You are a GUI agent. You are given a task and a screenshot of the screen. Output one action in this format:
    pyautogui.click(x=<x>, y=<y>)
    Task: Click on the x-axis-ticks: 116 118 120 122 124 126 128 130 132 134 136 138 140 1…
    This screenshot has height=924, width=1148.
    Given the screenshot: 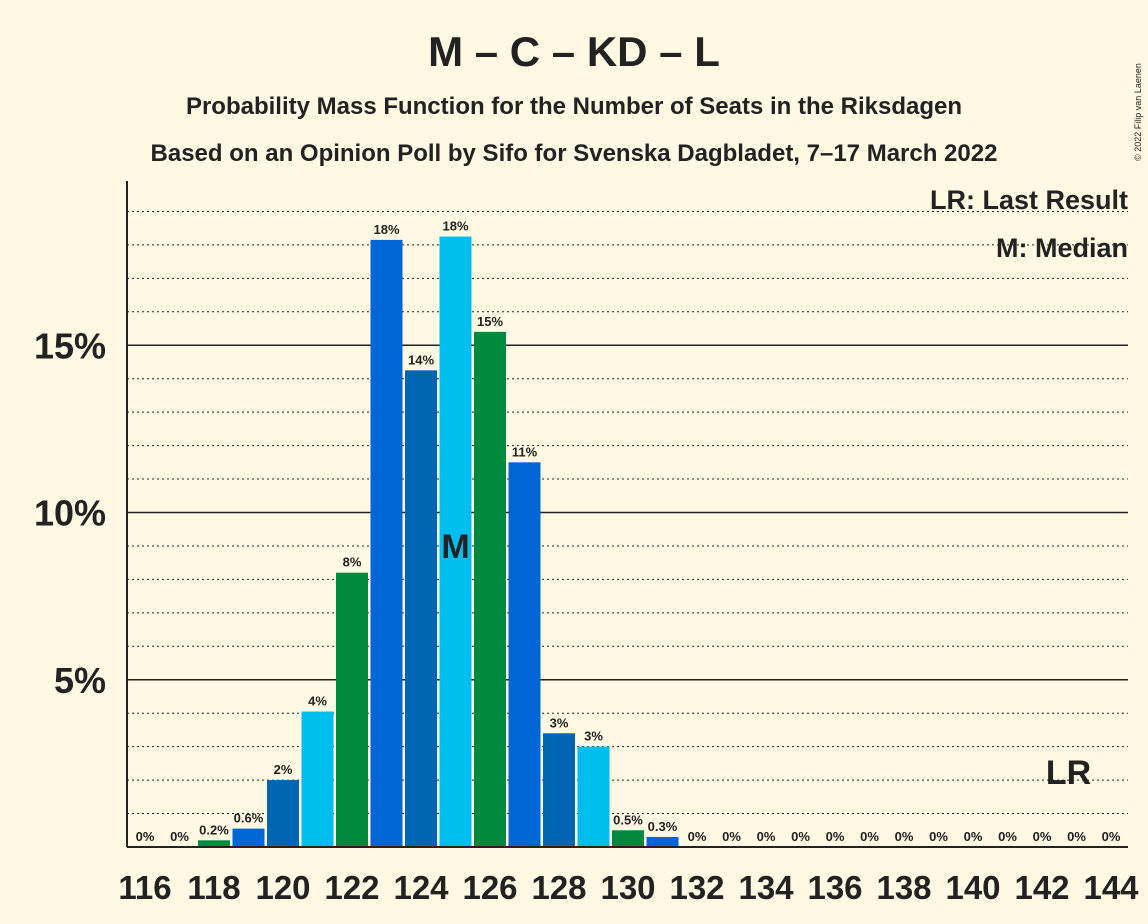 What is the action you would take?
    pyautogui.click(x=628, y=887)
    